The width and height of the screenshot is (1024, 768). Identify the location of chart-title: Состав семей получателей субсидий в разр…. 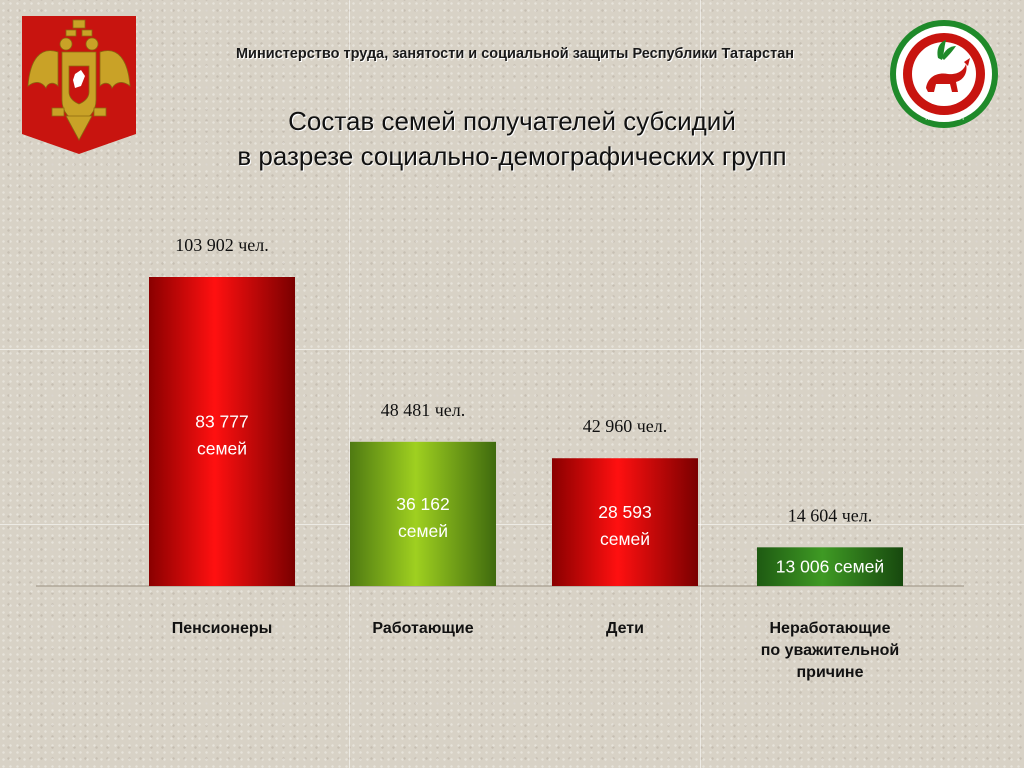
(512, 139).